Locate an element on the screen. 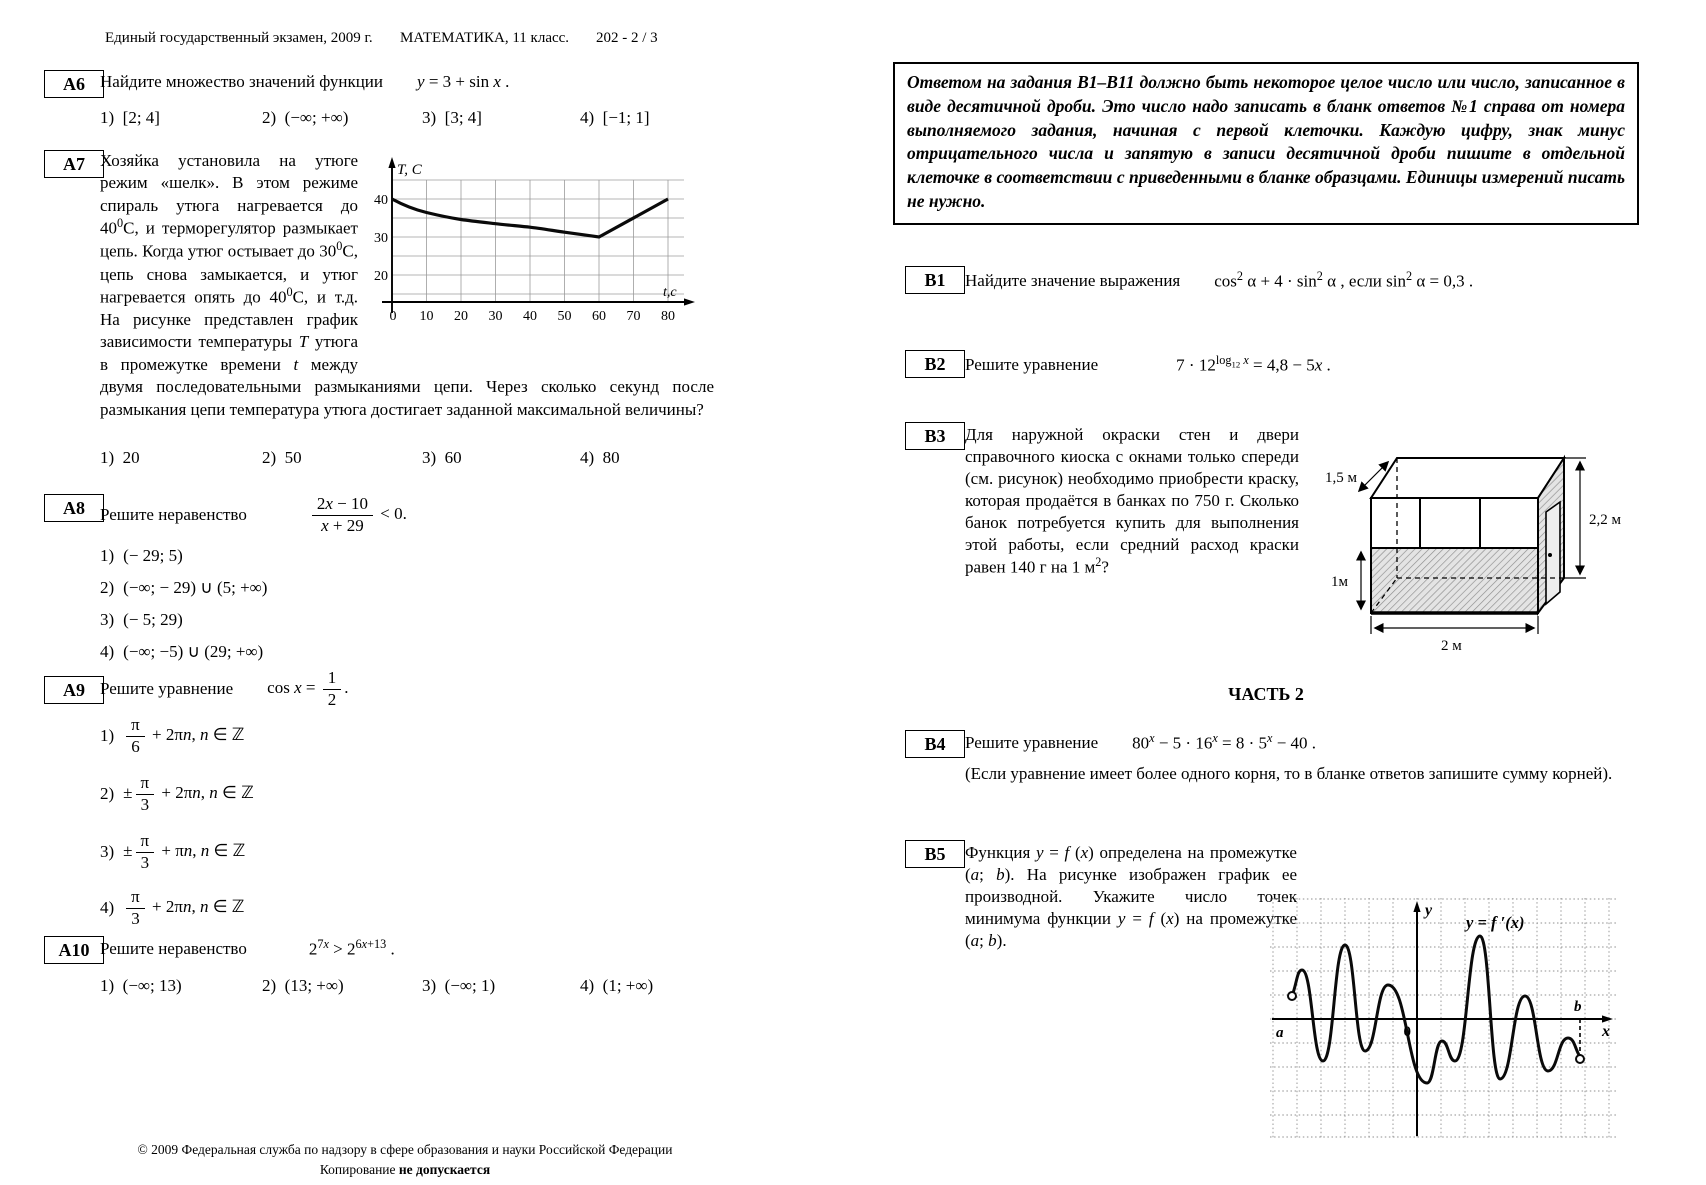 The image size is (1706, 1185). a7-temperature-curve is located at coordinates (530, 218).